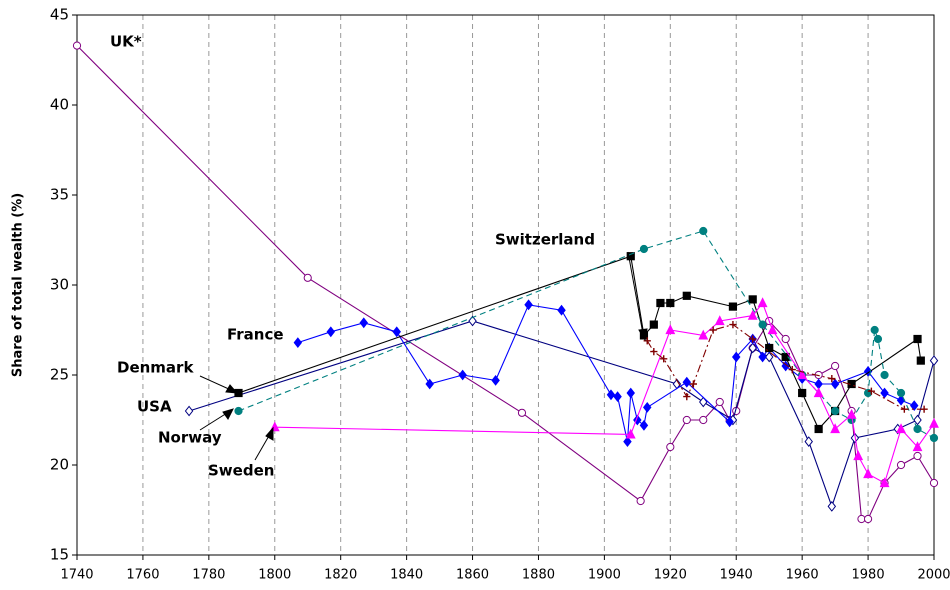 The height and width of the screenshot is (590, 950). What do you see at coordinates (340, 575) in the screenshot?
I see `x-tick-label: 1820` at bounding box center [340, 575].